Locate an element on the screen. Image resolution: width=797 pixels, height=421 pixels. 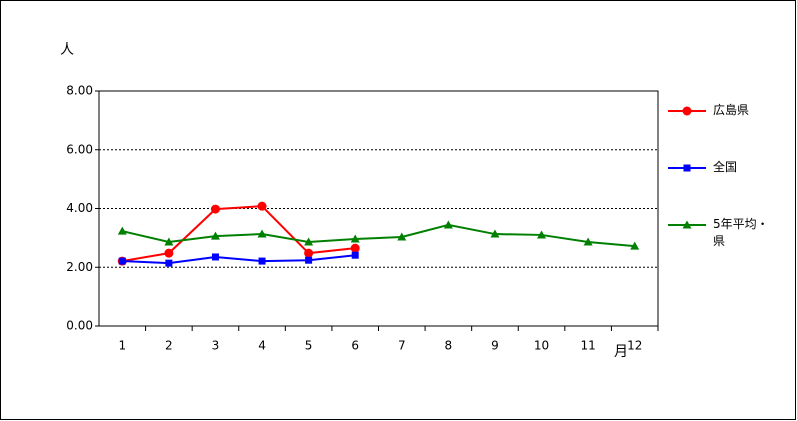
y-tick-label: 2.00 is located at coordinates (79, 267).